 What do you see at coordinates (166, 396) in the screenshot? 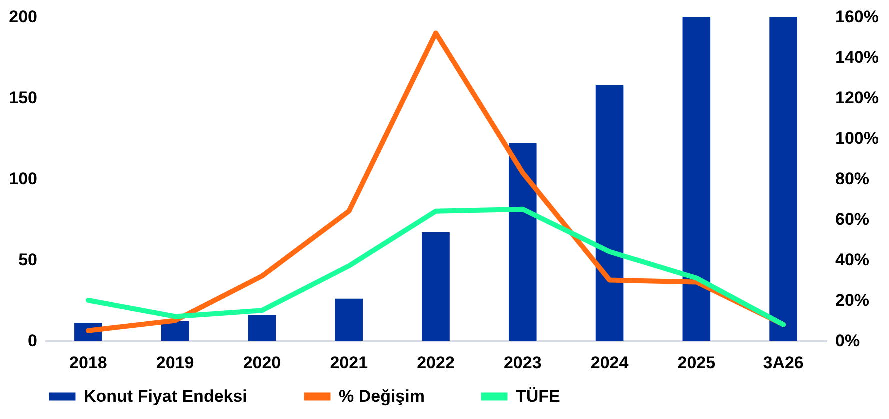
I see `legend-label: Konut Fiyat Endeksi` at bounding box center [166, 396].